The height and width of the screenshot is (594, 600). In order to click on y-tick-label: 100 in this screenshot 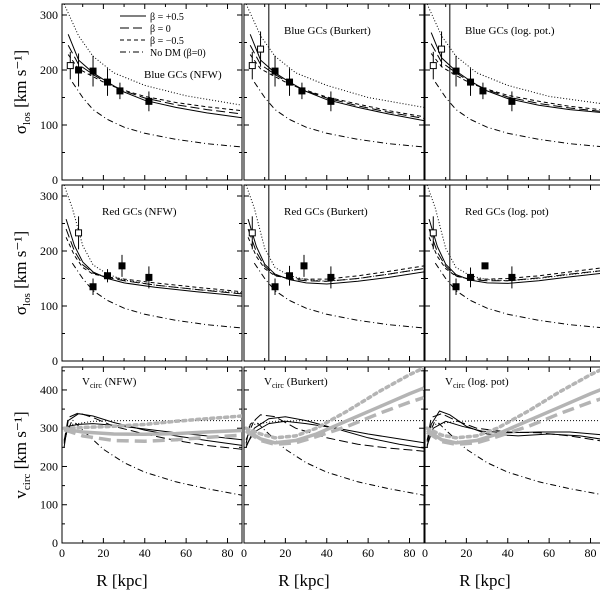, I will do `click(49, 306)`.